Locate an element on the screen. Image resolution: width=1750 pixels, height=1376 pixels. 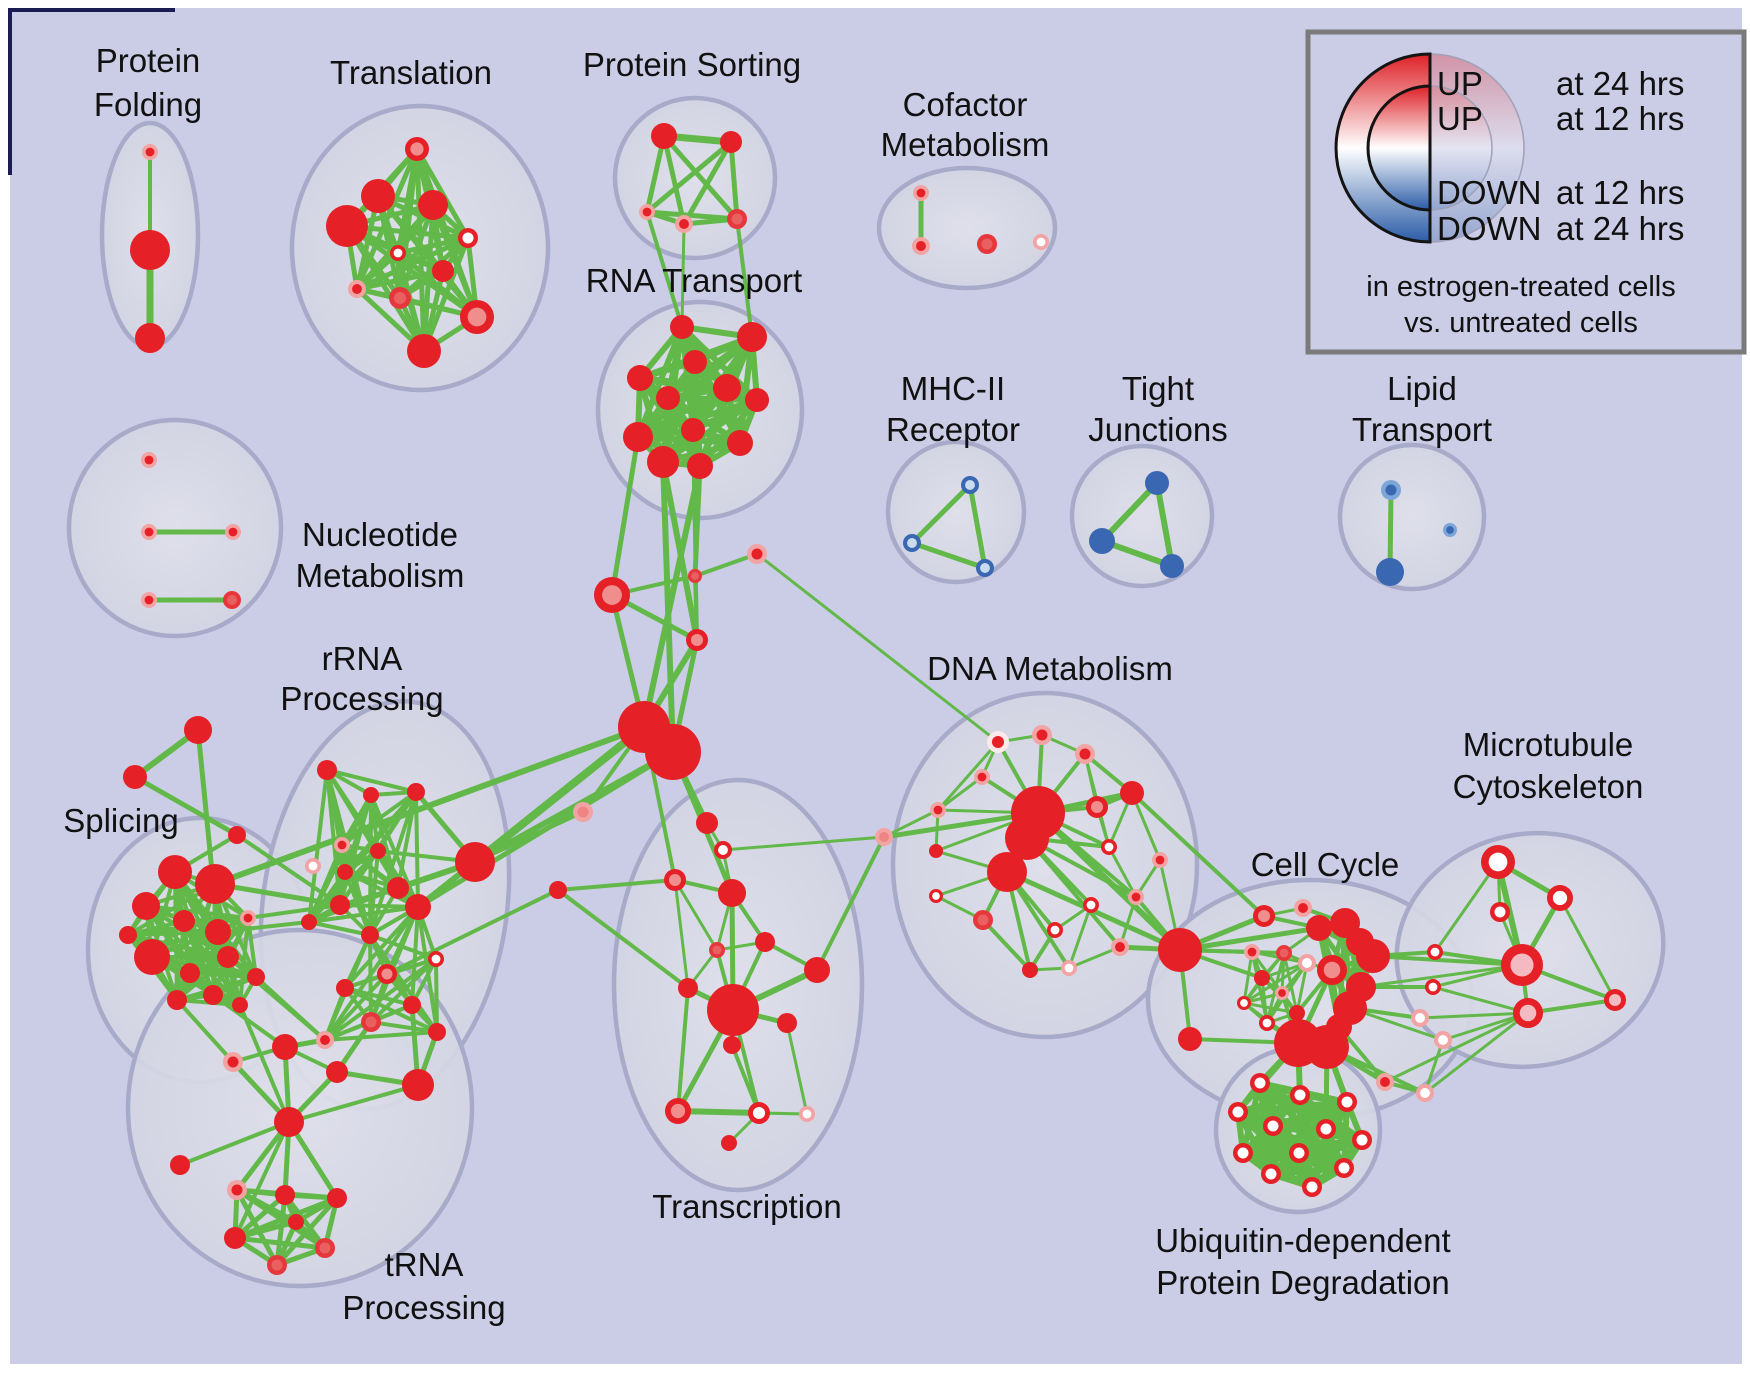
cluster-label-microtubule: Cytoskeleton is located at coordinates (1548, 786).